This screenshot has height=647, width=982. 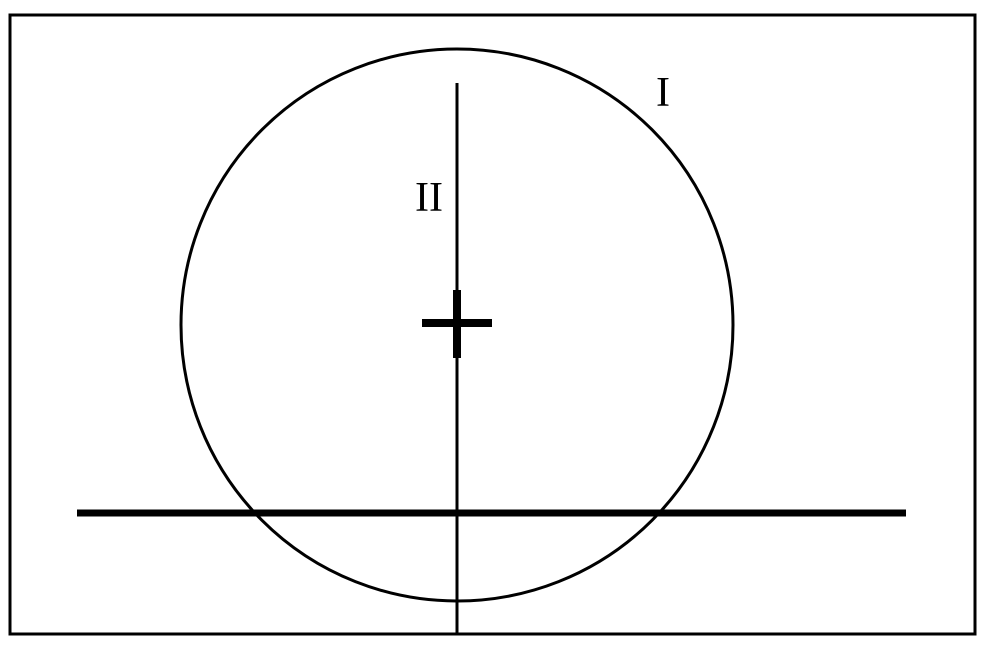 What do you see at coordinates (457, 324) in the screenshot?
I see `center-cross-icon` at bounding box center [457, 324].